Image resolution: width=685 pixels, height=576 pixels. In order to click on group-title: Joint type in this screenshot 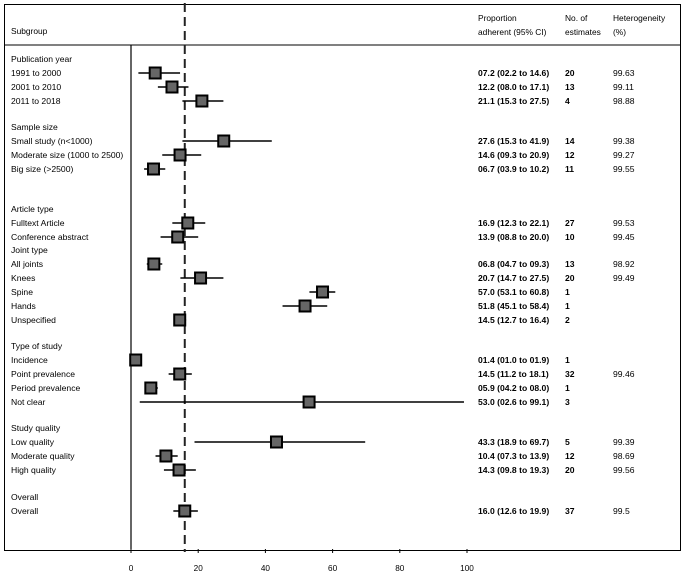, I will do `click(29, 250)`.